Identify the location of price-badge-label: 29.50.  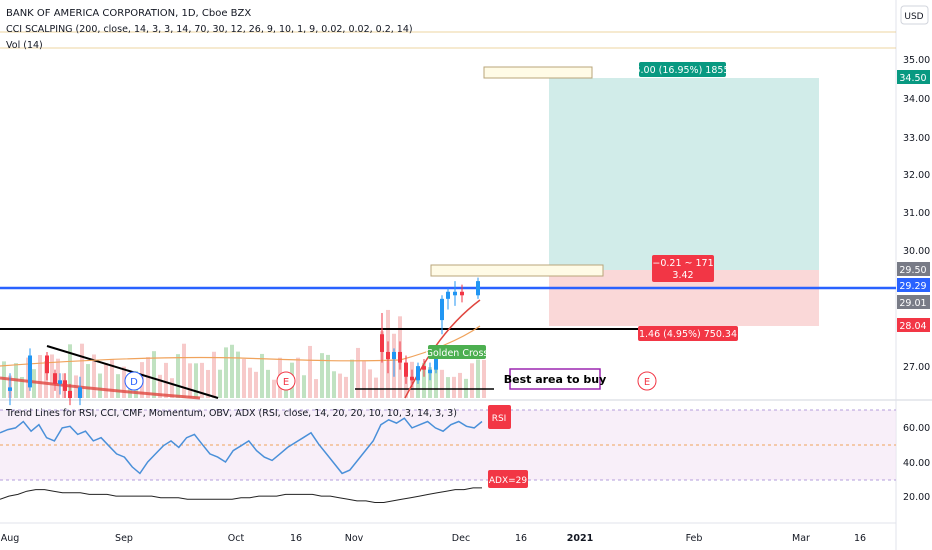
(912, 270).